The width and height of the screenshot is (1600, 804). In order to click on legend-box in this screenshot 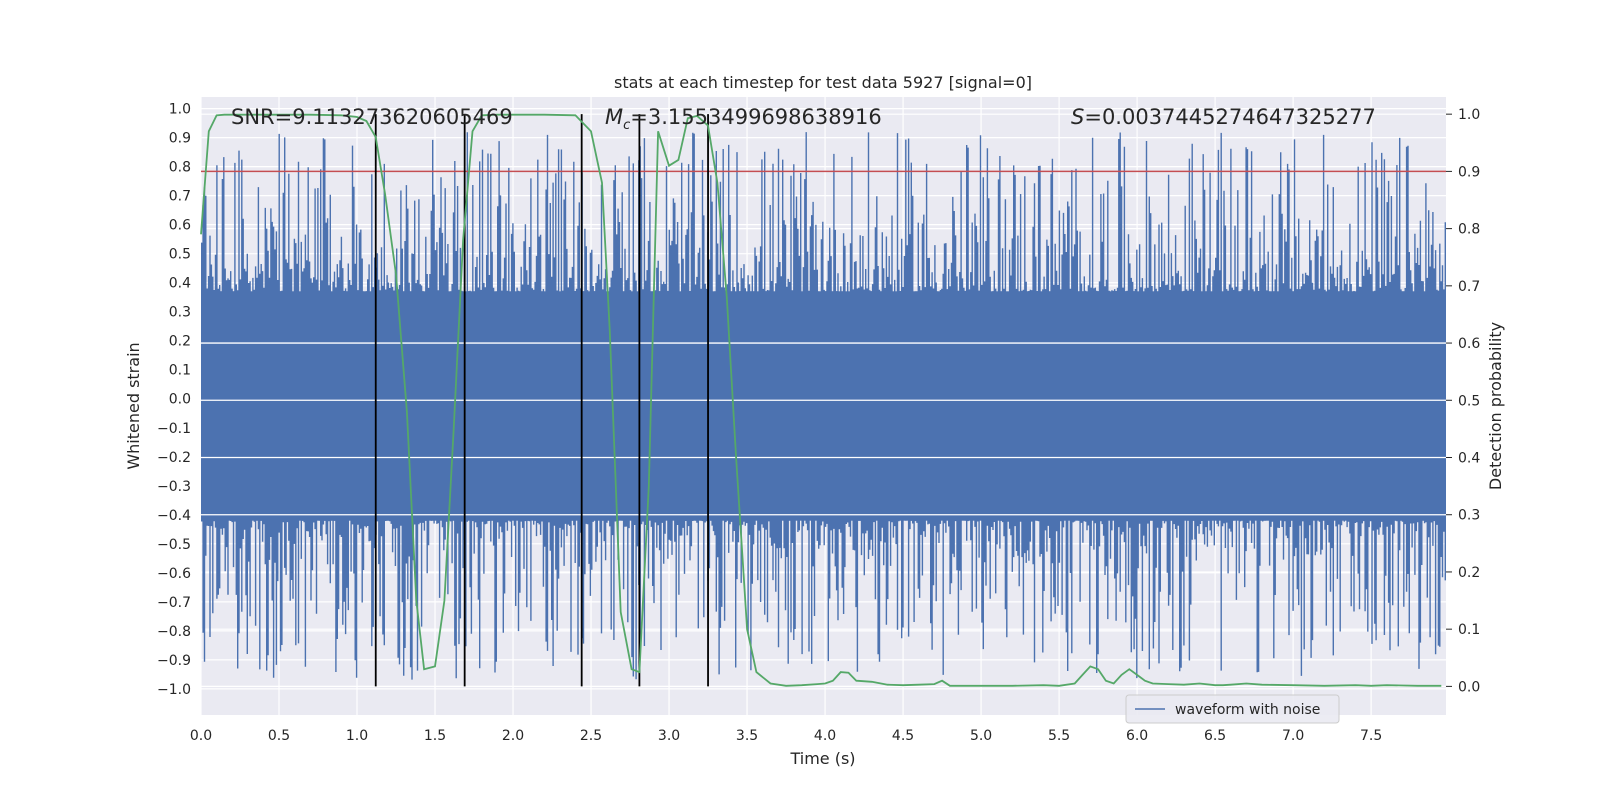, I will do `click(1232, 709)`.